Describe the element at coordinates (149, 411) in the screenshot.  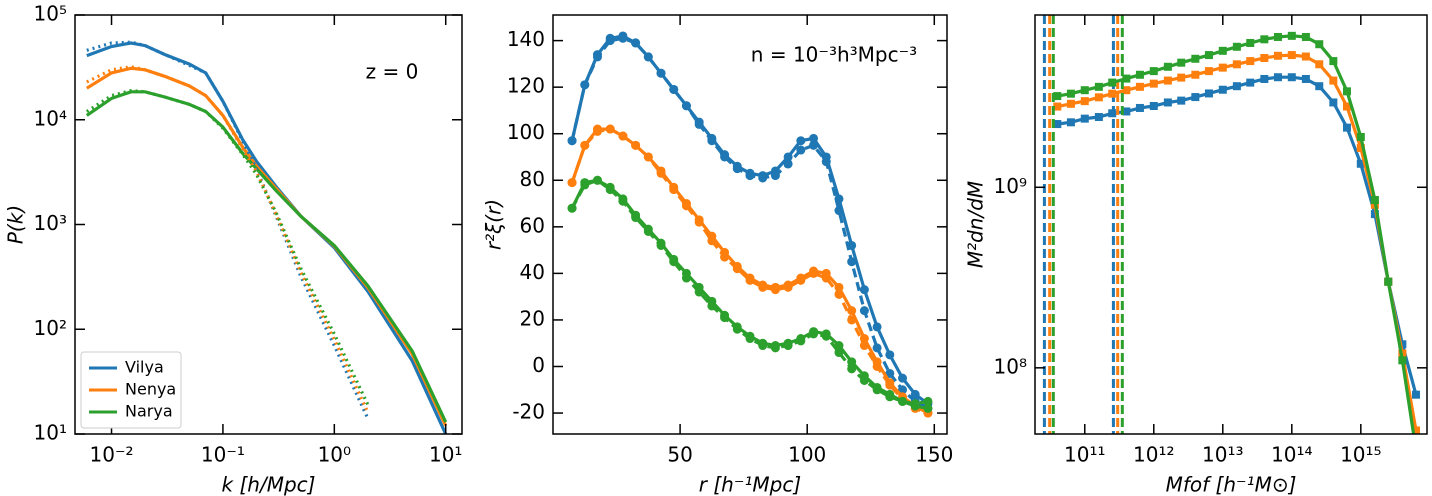
I see `legend-label: Narya` at that location.